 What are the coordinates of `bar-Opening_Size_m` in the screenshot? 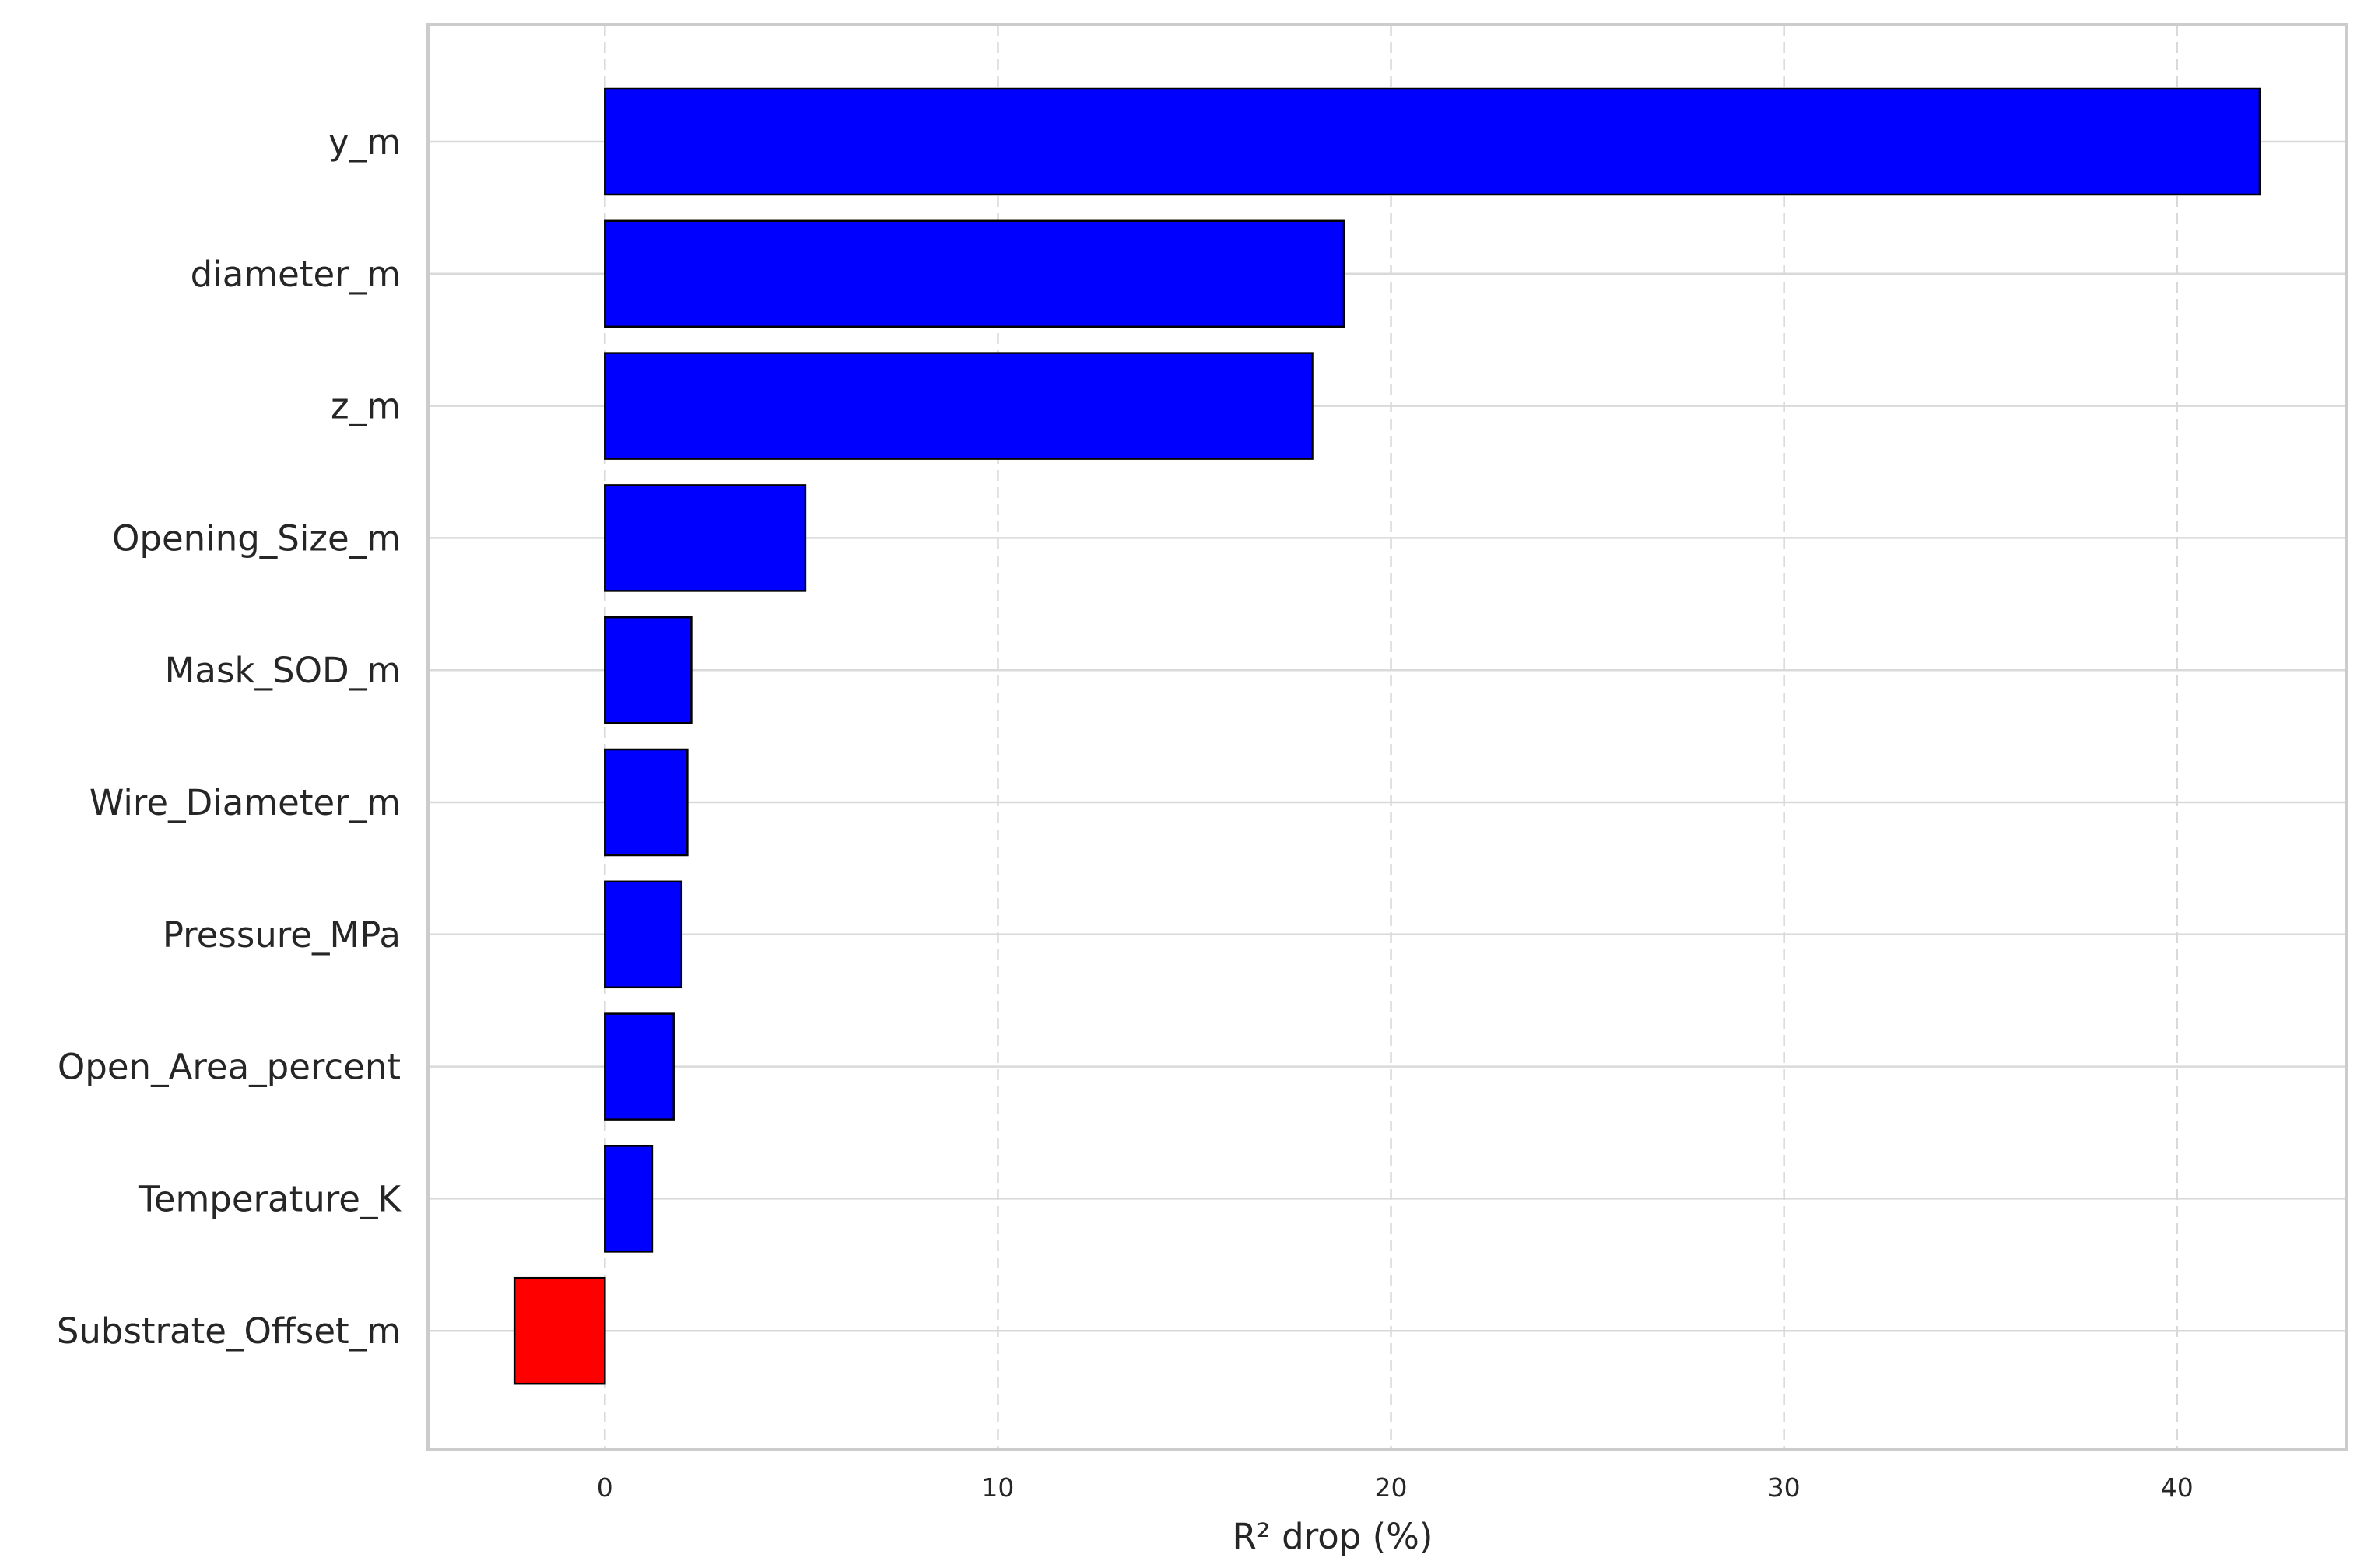 It's located at (705, 538).